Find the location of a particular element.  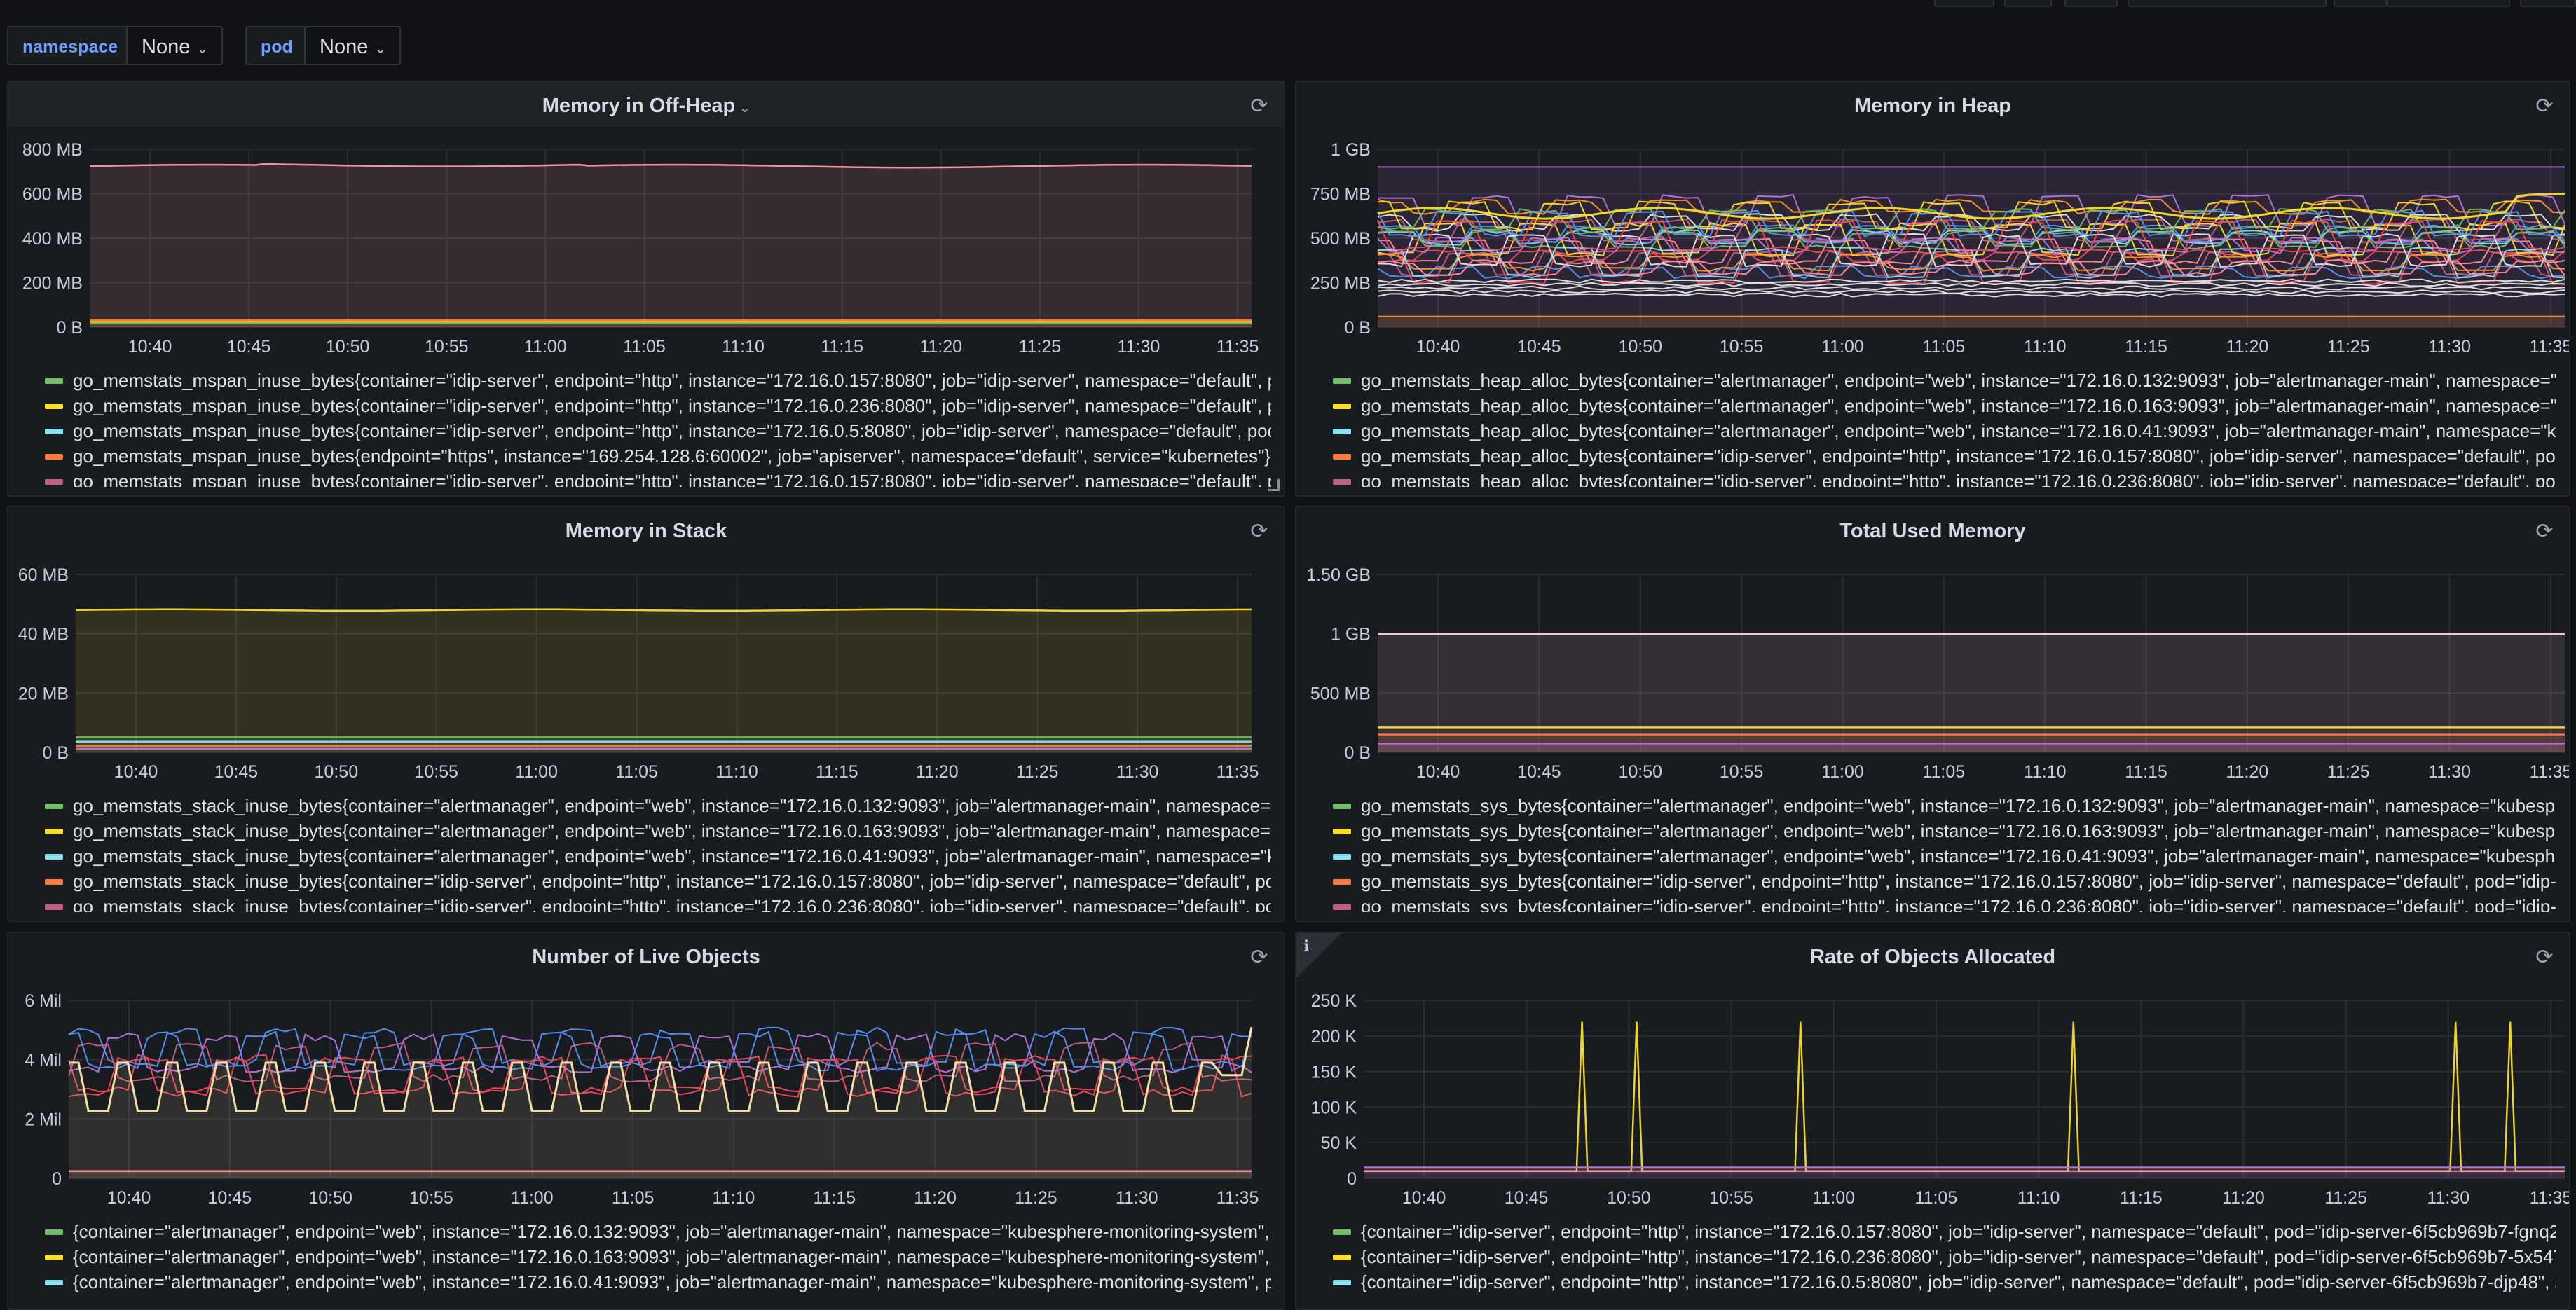

y-tick-label: 800 MB is located at coordinates (52, 150).